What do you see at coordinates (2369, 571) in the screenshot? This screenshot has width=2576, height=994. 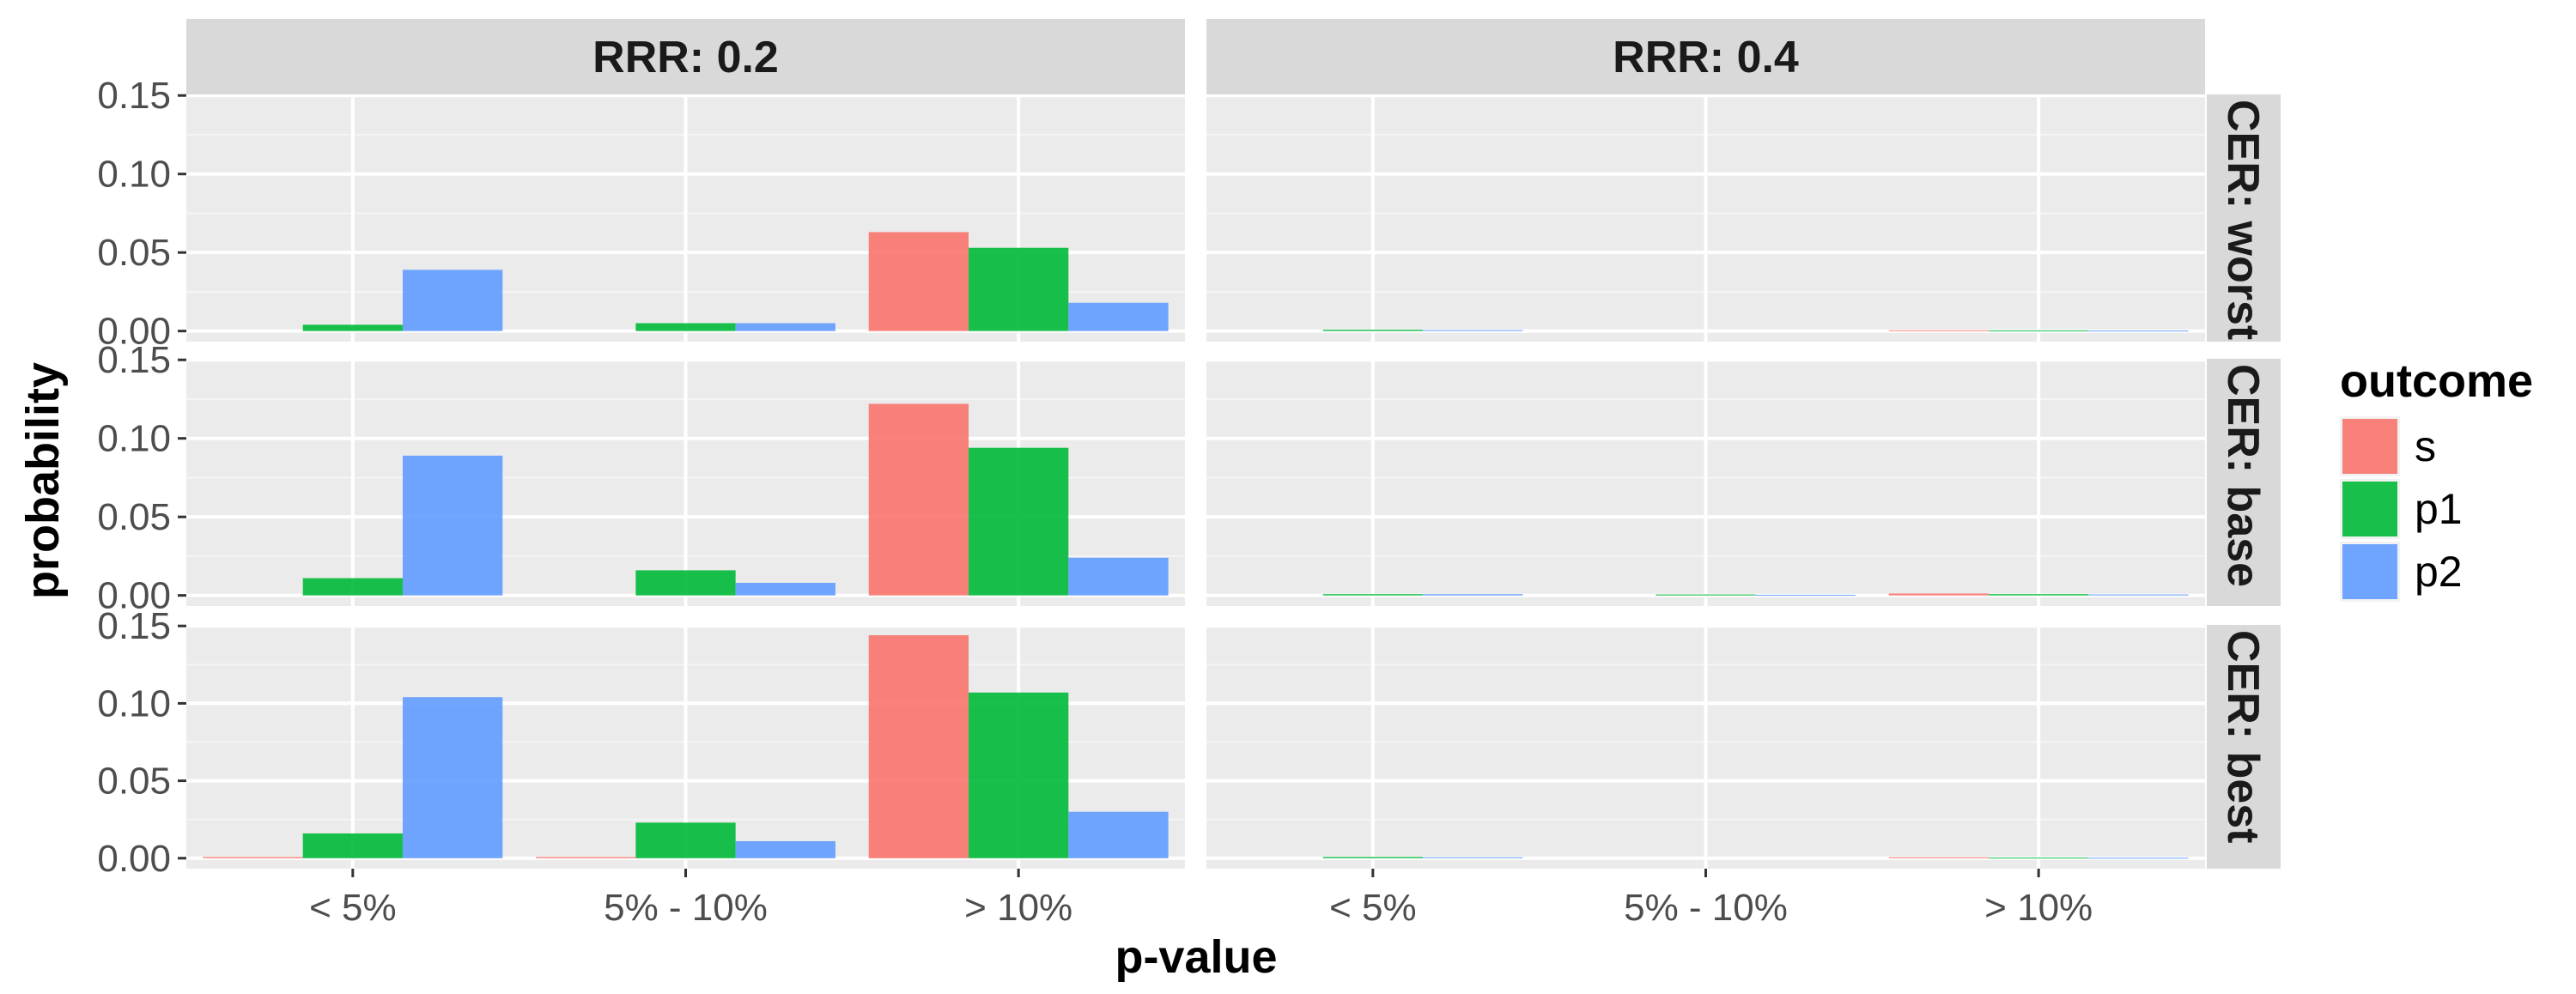 I see `legend-key-p2` at bounding box center [2369, 571].